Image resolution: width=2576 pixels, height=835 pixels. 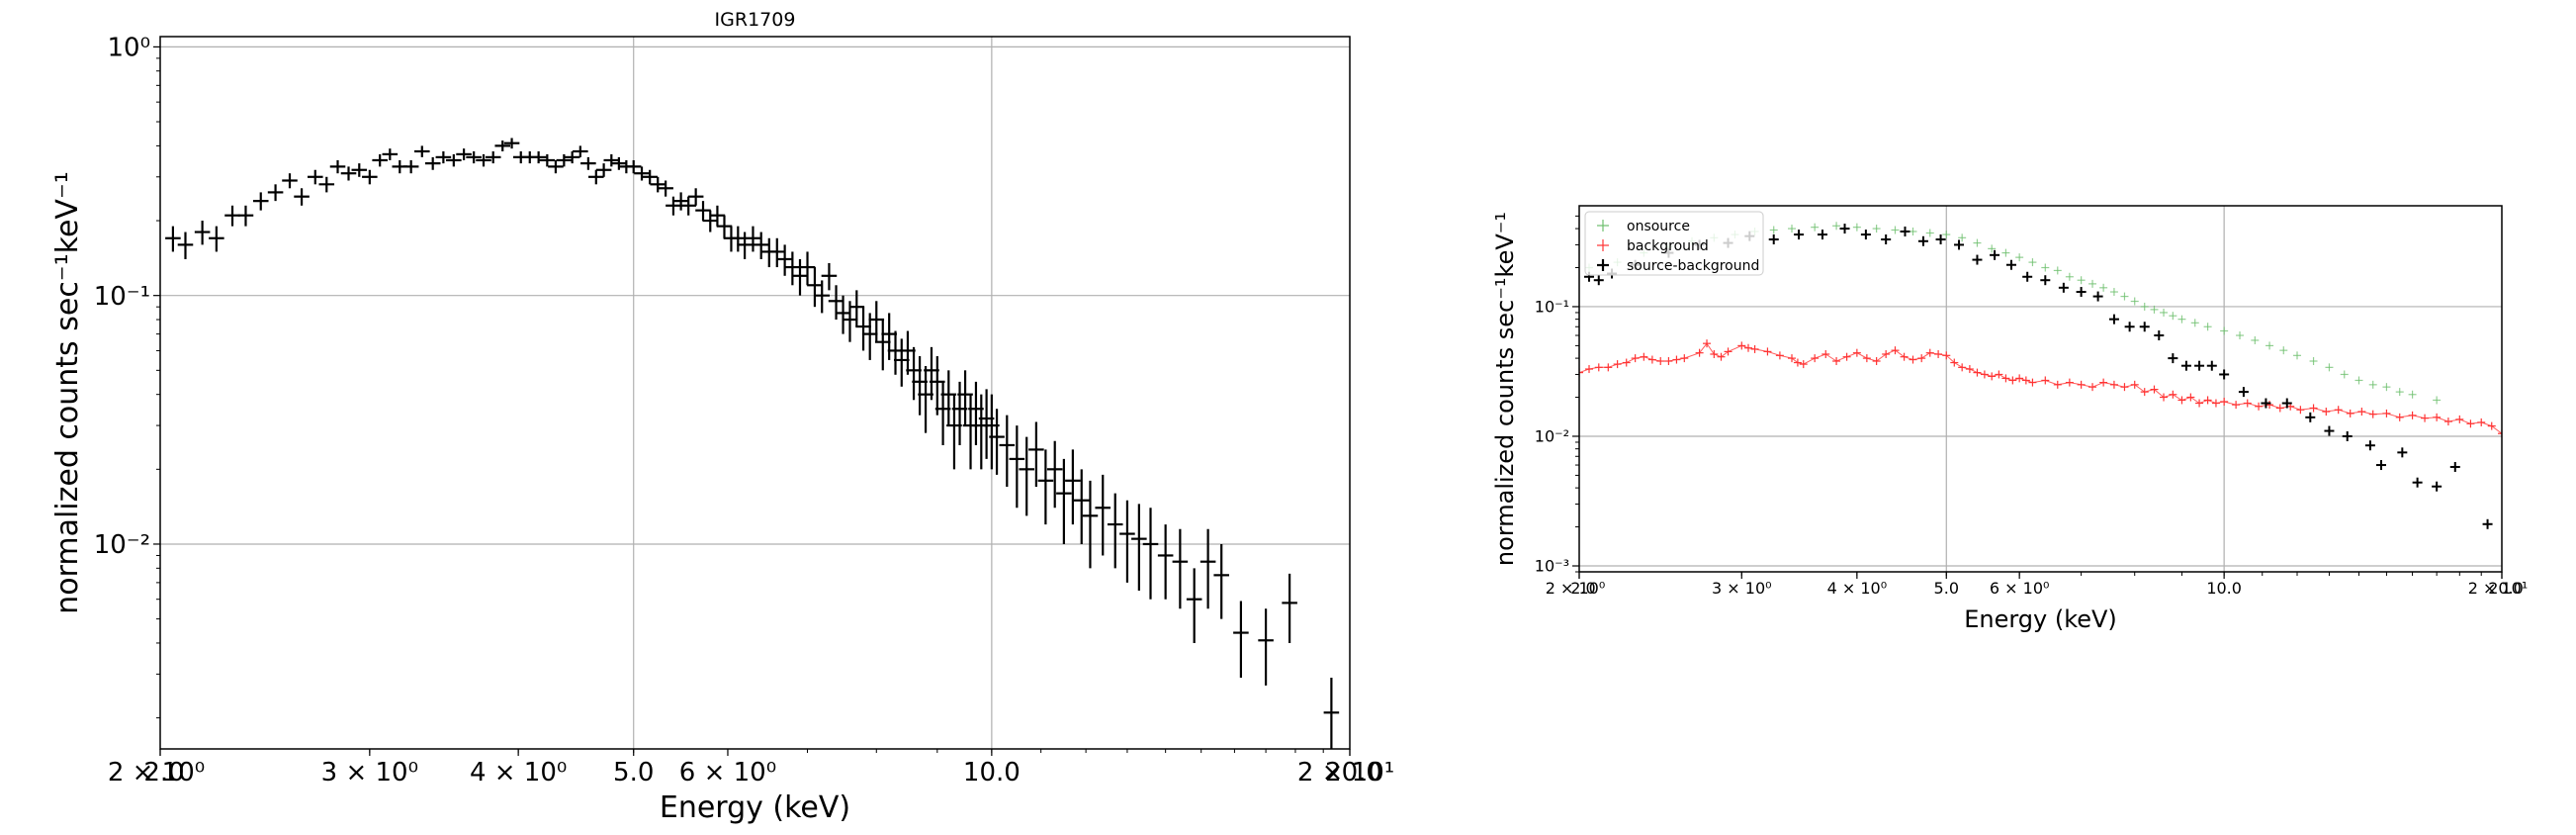 What do you see at coordinates (1946, 588) in the screenshot?
I see `x-tick-label: 5.0` at bounding box center [1946, 588].